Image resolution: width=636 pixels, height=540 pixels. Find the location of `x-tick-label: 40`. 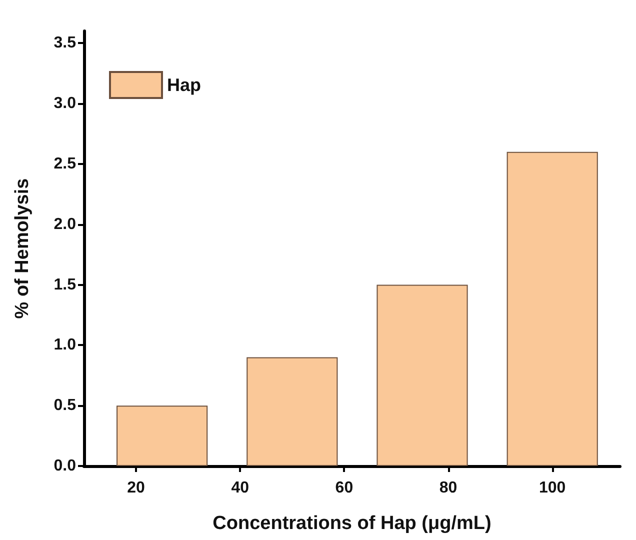

x-tick-label: 40 is located at coordinates (240, 488).